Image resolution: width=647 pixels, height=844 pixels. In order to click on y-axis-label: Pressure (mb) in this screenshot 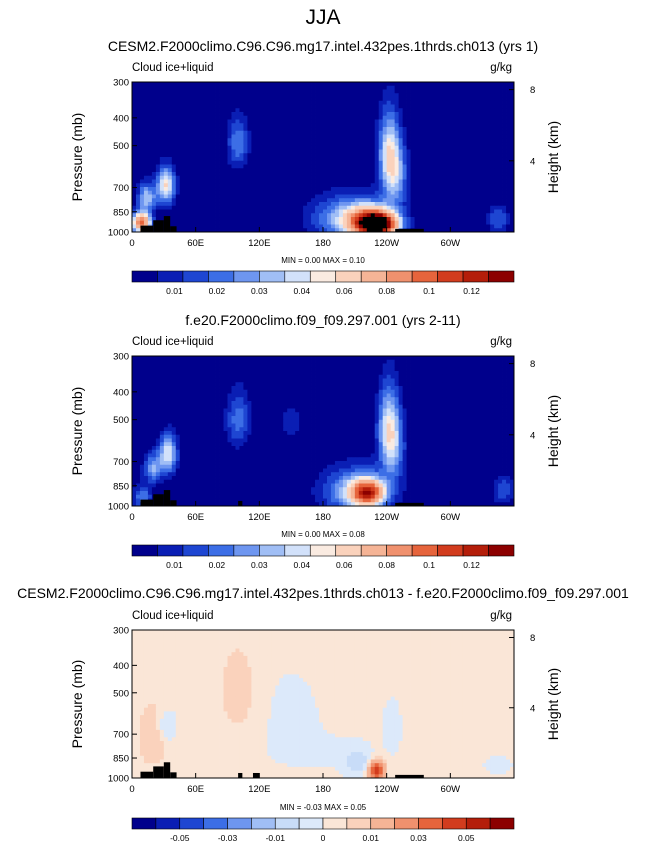, I will do `click(77, 157)`.